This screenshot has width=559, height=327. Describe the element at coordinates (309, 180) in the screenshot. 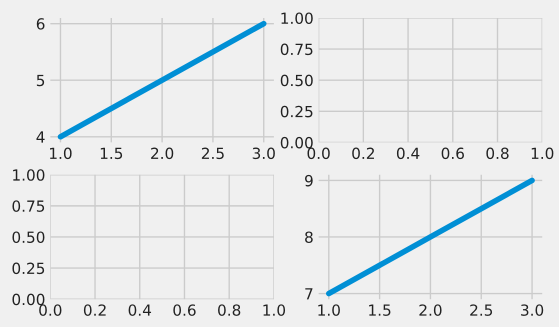

I see `y-tick-label: 9` at that location.